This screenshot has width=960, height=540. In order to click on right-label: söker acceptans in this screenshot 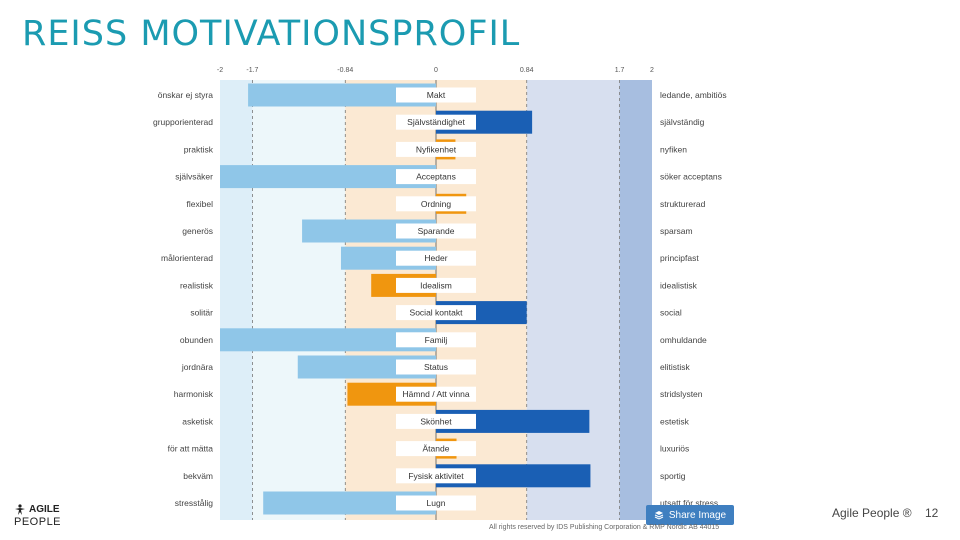, I will do `click(691, 177)`.